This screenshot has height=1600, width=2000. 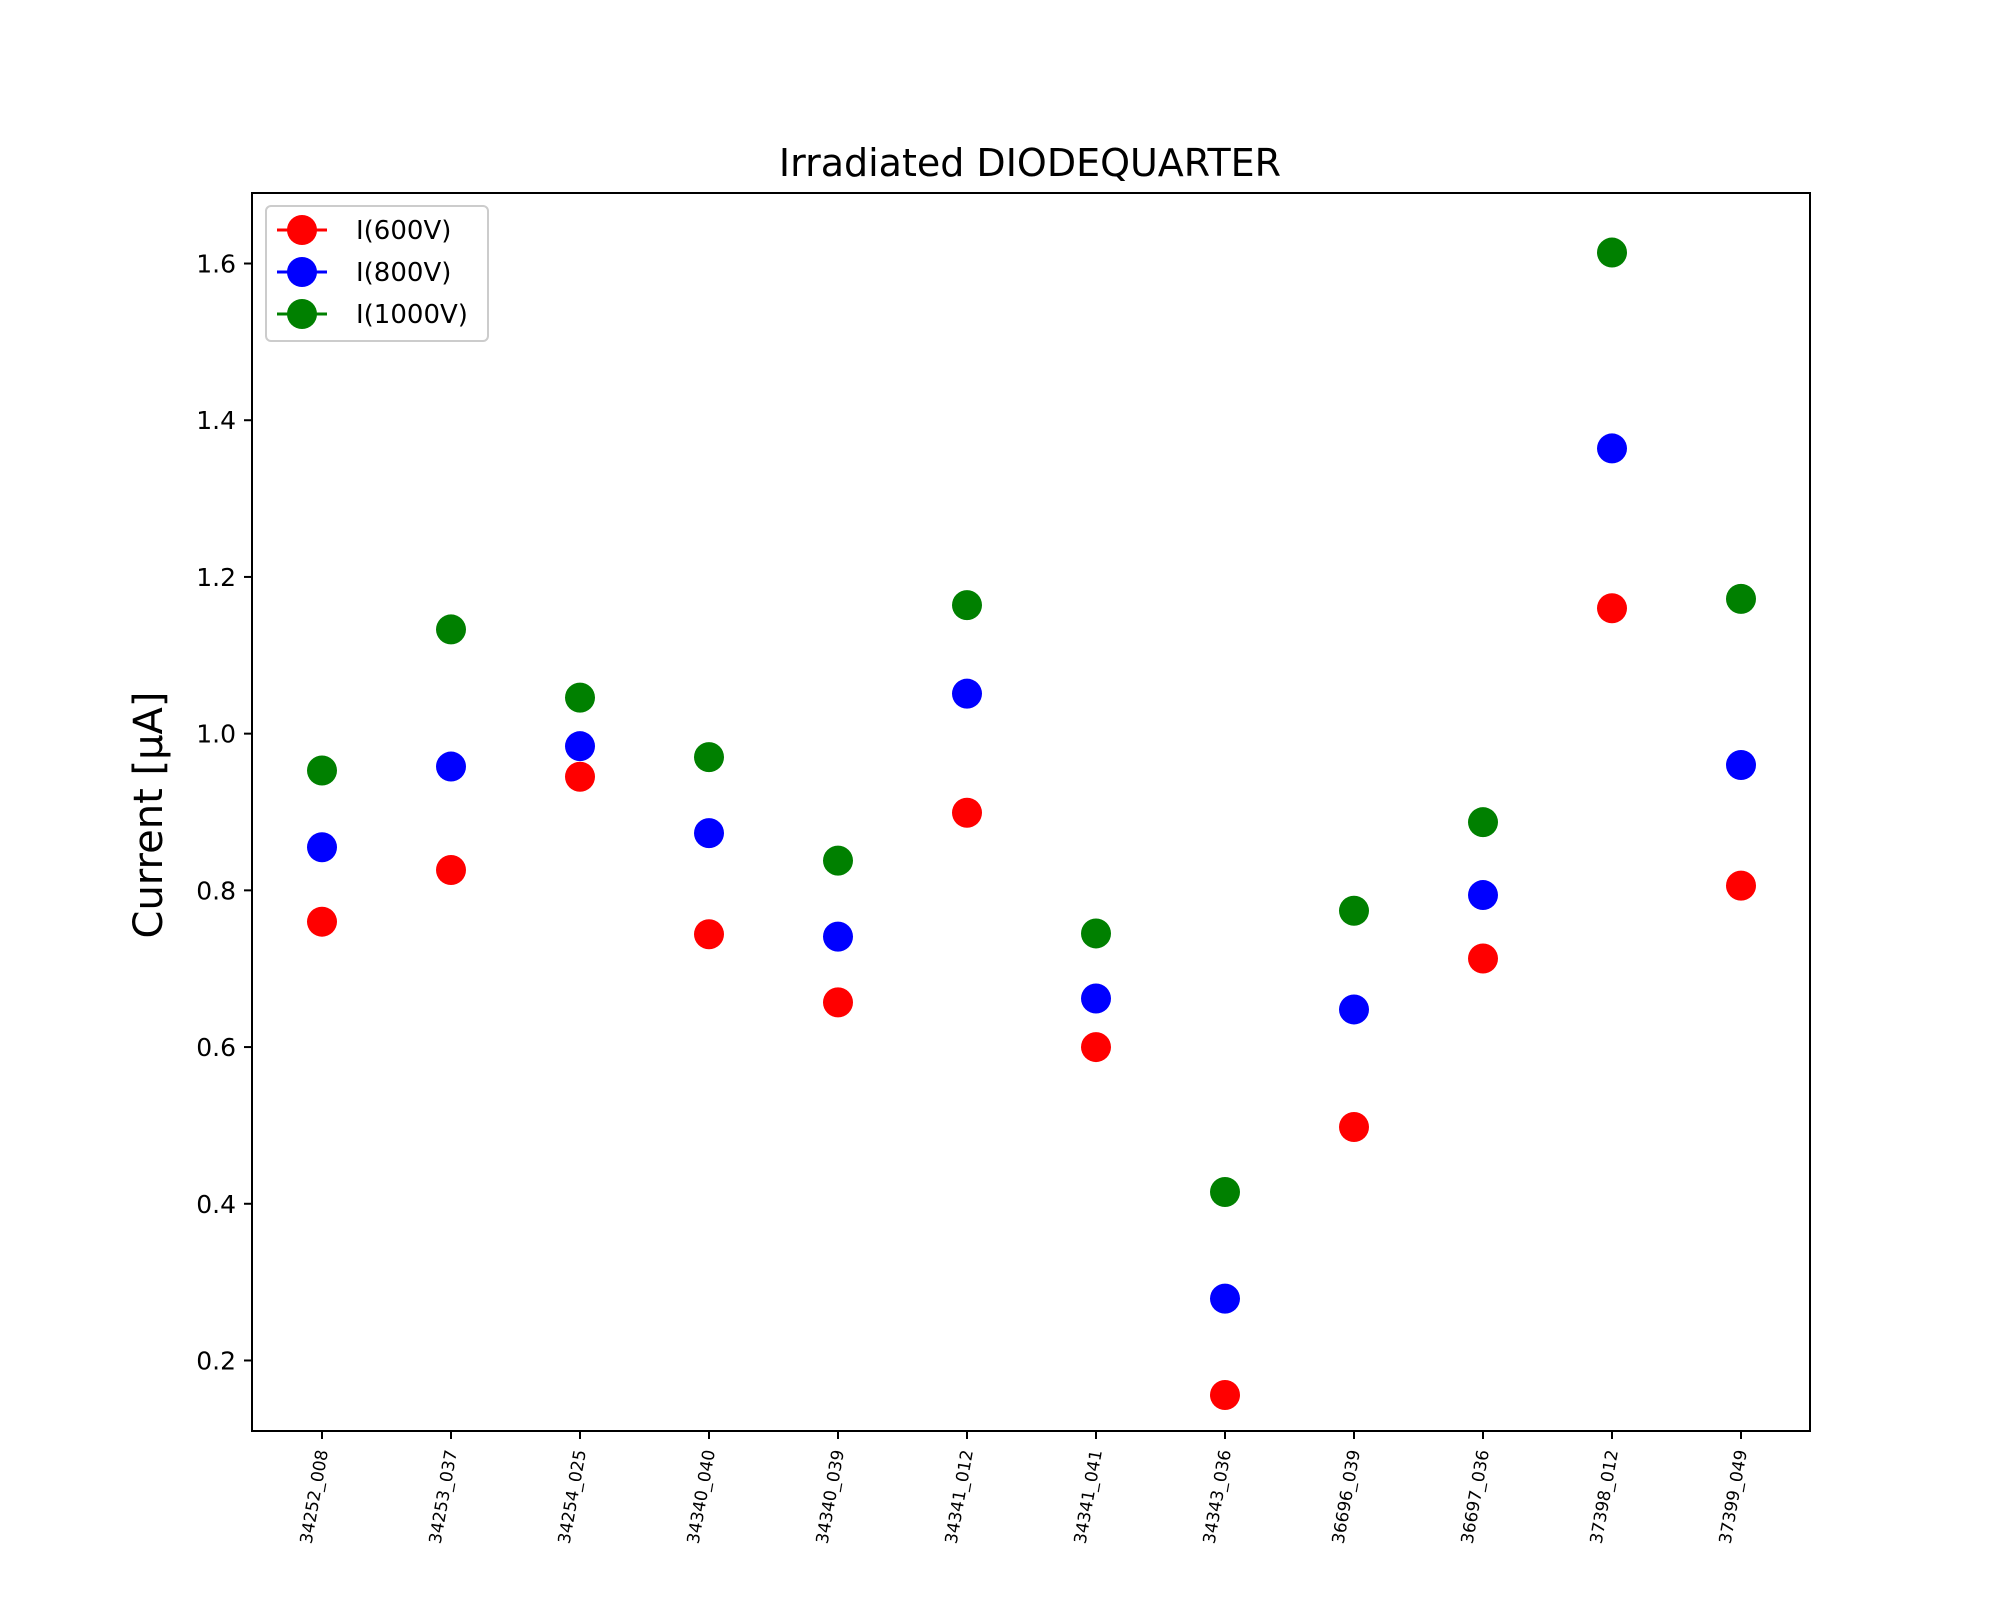 What do you see at coordinates (403, 273) in the screenshot?
I see `legend-label: I(800V)` at bounding box center [403, 273].